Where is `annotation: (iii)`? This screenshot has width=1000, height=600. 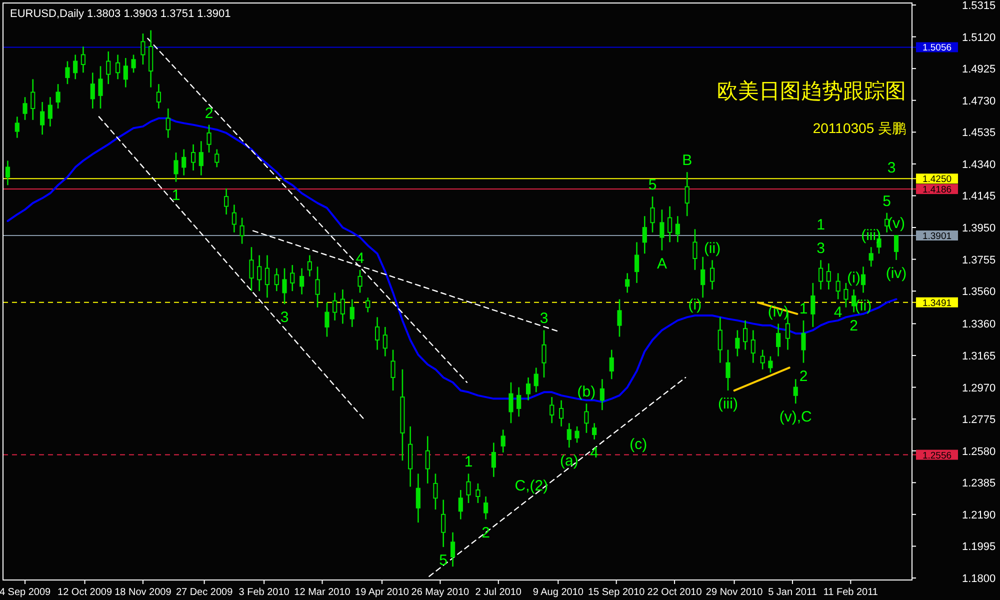
annotation: (iii) is located at coordinates (728, 404).